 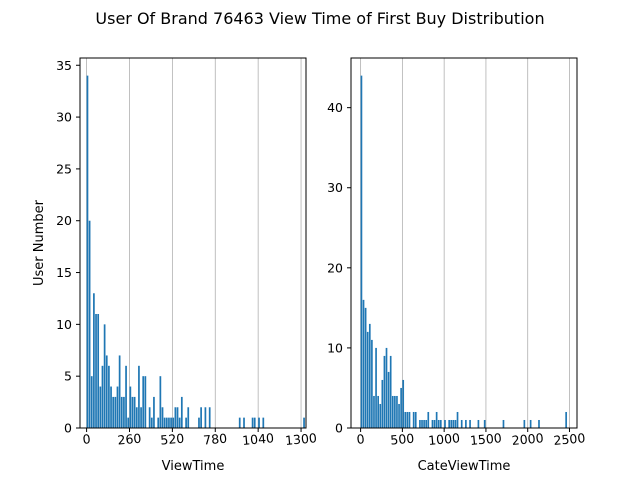 What do you see at coordinates (215, 439) in the screenshot?
I see `left-xtick-label: 780` at bounding box center [215, 439].